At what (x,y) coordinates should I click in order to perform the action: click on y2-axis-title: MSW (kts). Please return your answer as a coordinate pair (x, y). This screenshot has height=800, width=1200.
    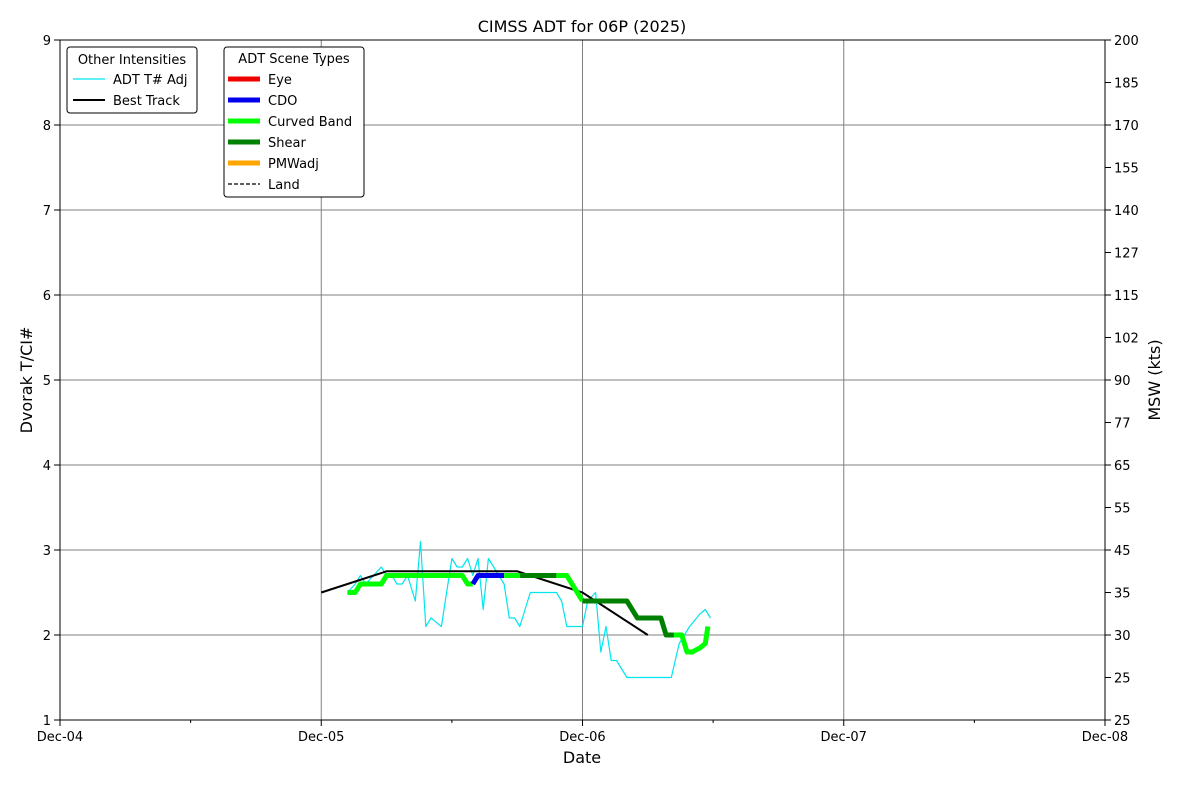
    Looking at the image, I should click on (1154, 379).